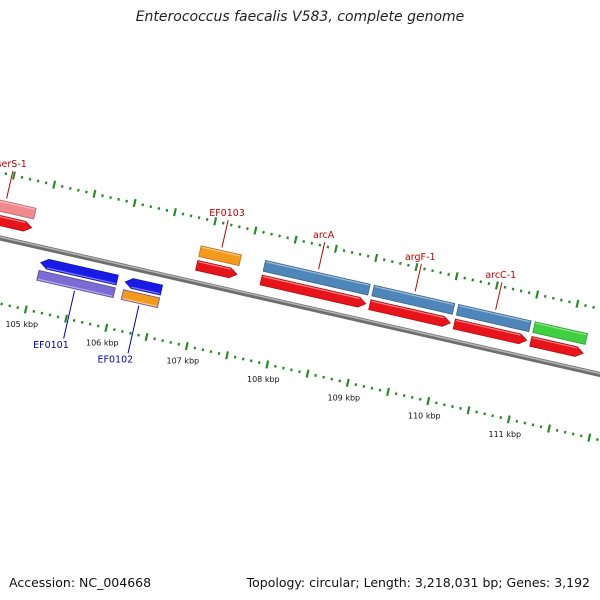  Describe the element at coordinates (495, 314) in the screenshot. I see `gene-arcc-1-highlight` at that location.